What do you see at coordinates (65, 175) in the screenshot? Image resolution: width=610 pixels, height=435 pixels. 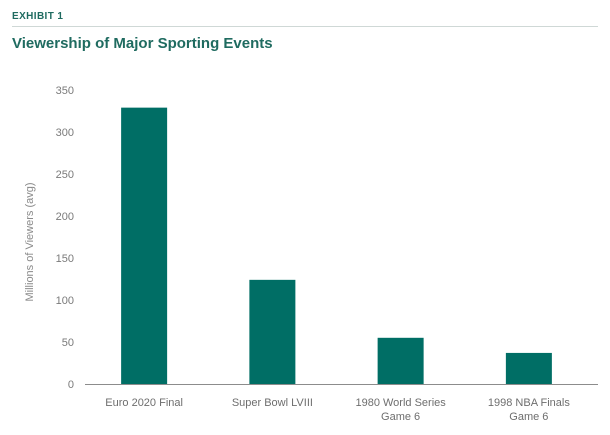 I see `y-tick-label: 250` at bounding box center [65, 175].